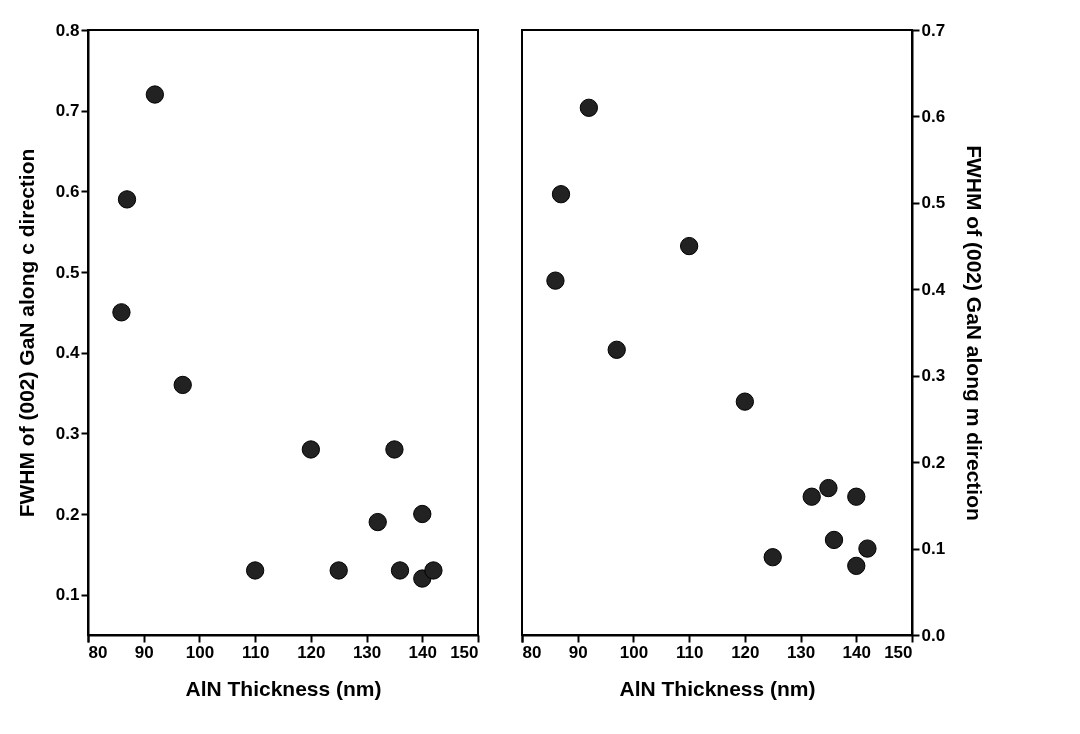 This screenshot has height=734, width=1080. I want to click on y2-axis-title: FWHM of (002) GaN along m direction, so click(975, 333).